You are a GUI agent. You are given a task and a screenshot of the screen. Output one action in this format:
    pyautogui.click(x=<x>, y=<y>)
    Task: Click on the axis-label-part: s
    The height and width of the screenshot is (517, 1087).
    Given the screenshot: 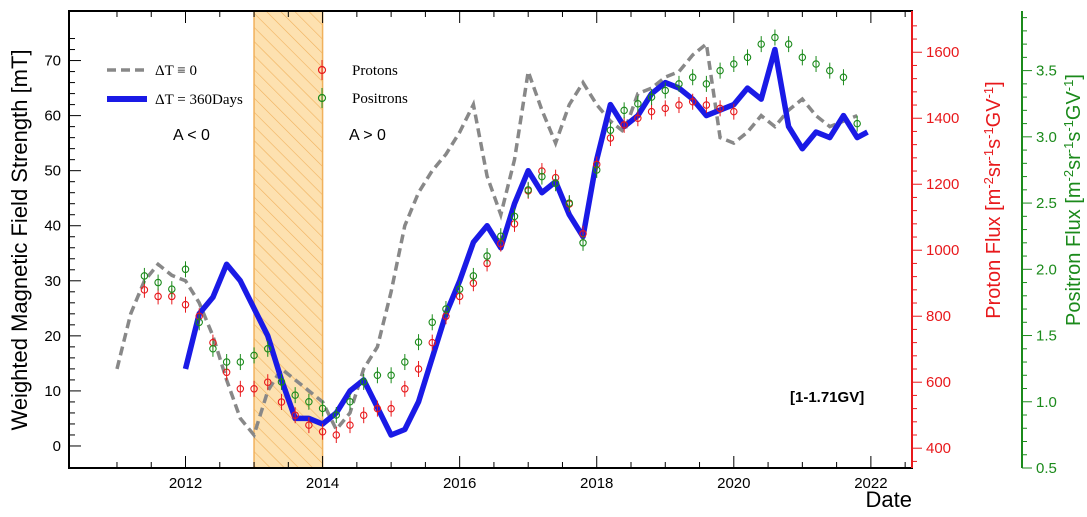 What is the action you would take?
    pyautogui.click(x=994, y=144)
    